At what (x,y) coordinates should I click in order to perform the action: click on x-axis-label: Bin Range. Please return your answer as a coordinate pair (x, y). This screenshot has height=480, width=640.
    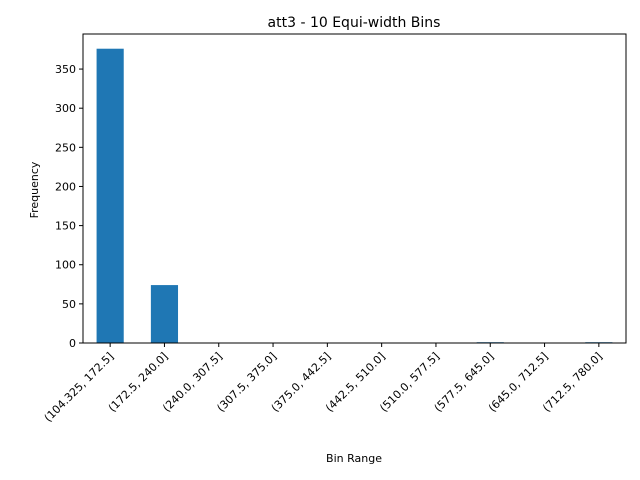
    Looking at the image, I should click on (354, 458).